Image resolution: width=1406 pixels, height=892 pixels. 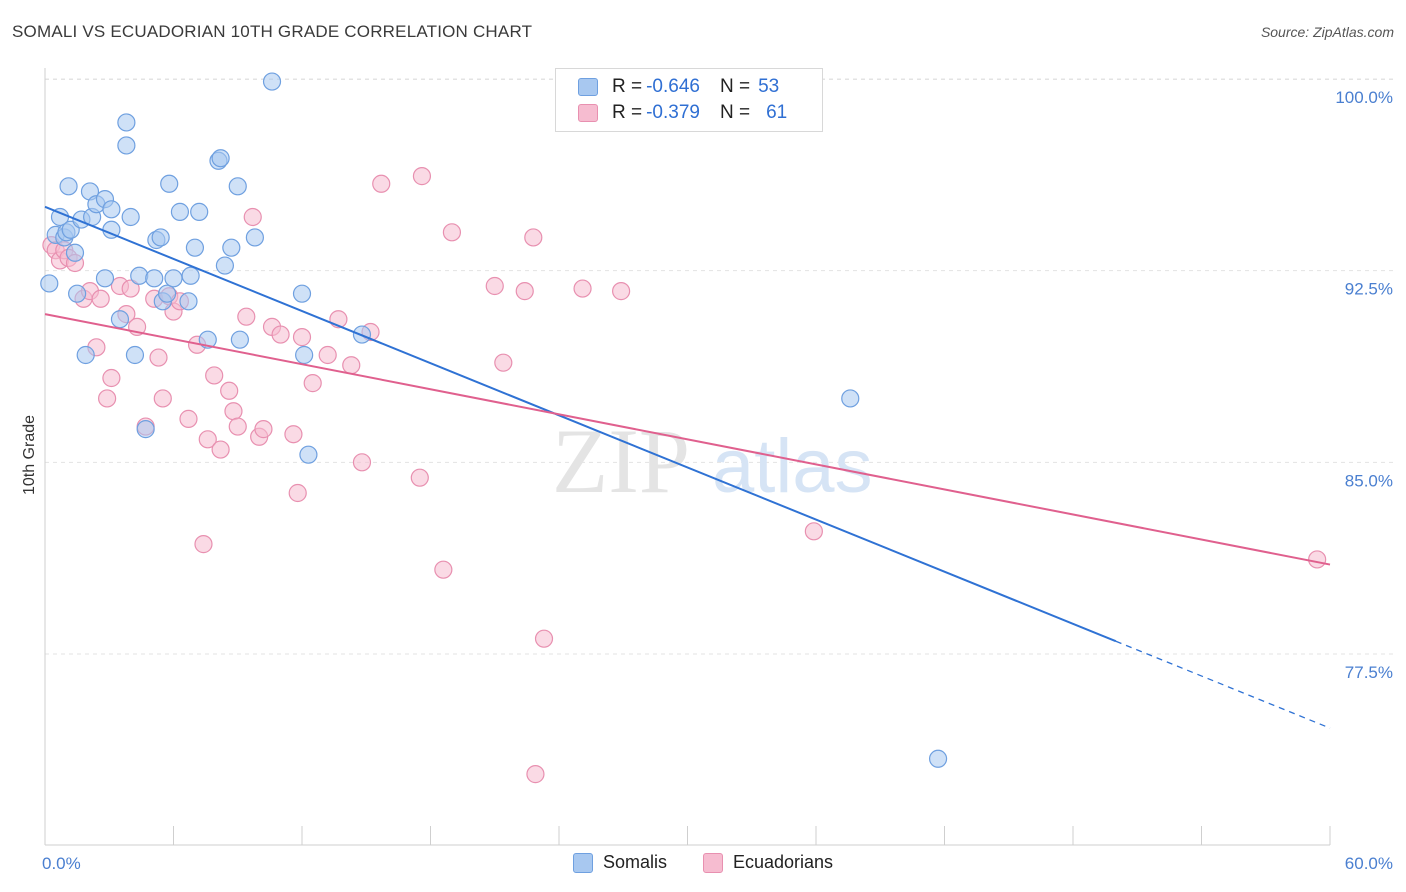 I want to click on x-tick-label-max: 60.0%, so click(x=1369, y=863).